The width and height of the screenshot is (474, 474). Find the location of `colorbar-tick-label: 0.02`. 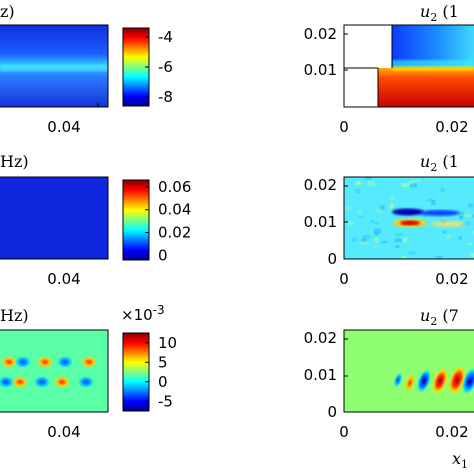

colorbar-tick-label: 0.02 is located at coordinates (174, 233).